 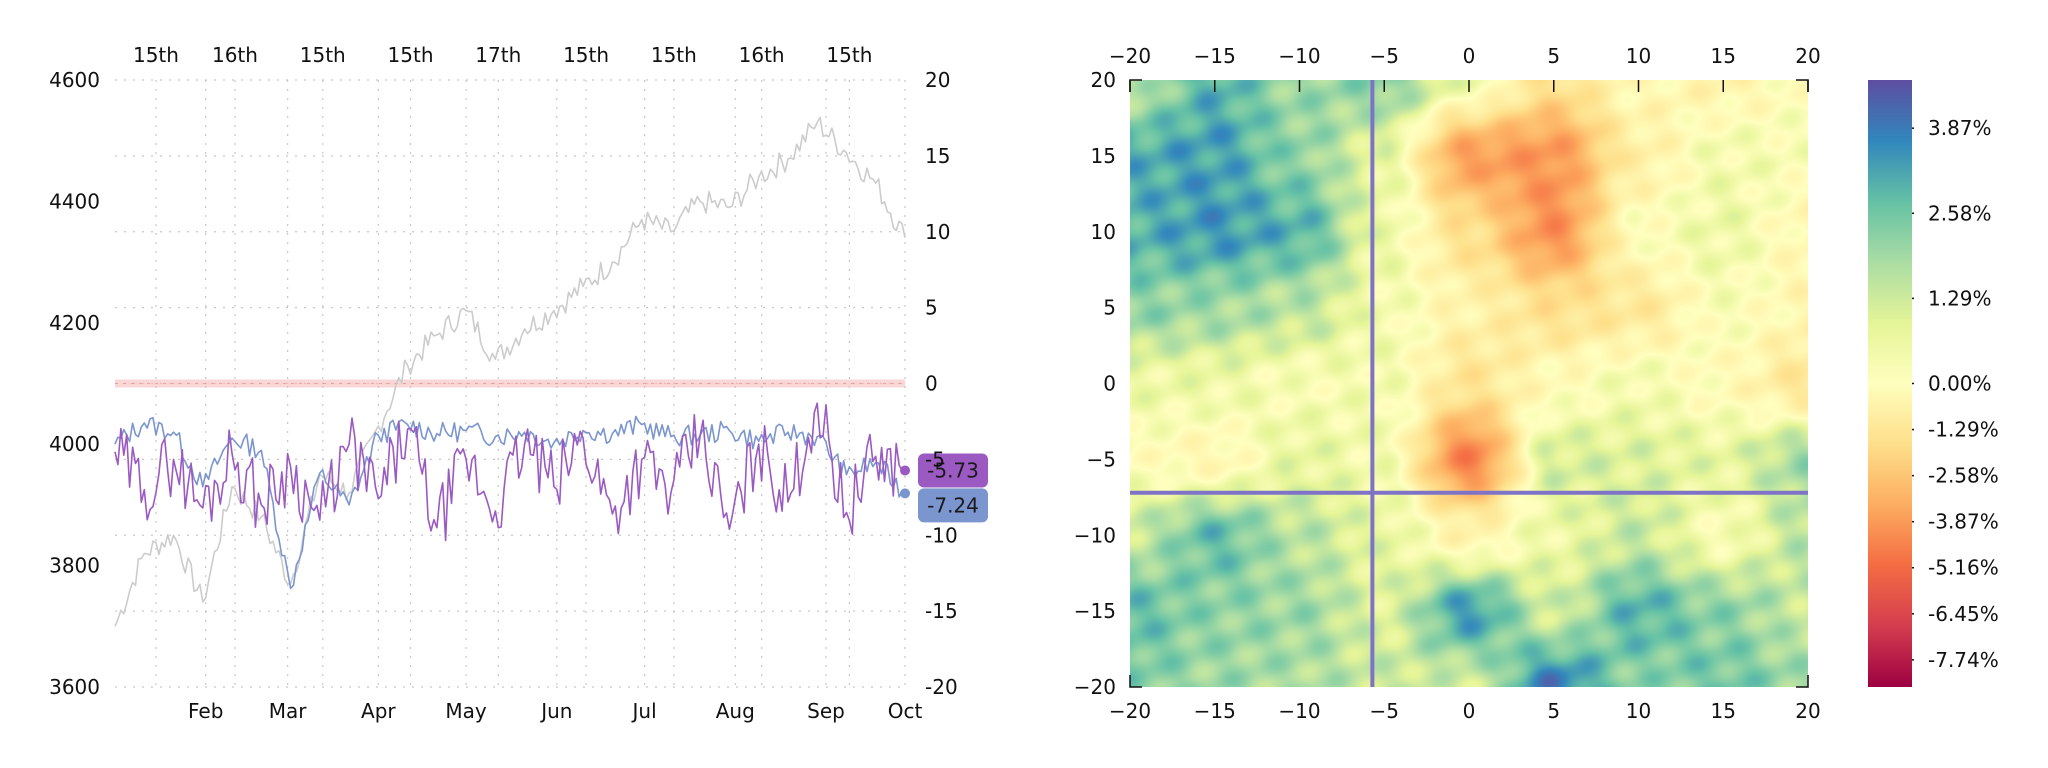 I want to click on colorbar-gradient, so click(x=1890, y=383).